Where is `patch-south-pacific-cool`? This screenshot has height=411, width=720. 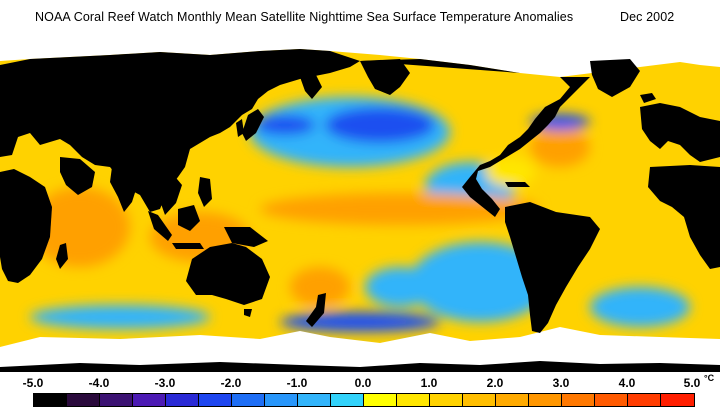 patch-south-pacific-cool is located at coordinates (480, 282).